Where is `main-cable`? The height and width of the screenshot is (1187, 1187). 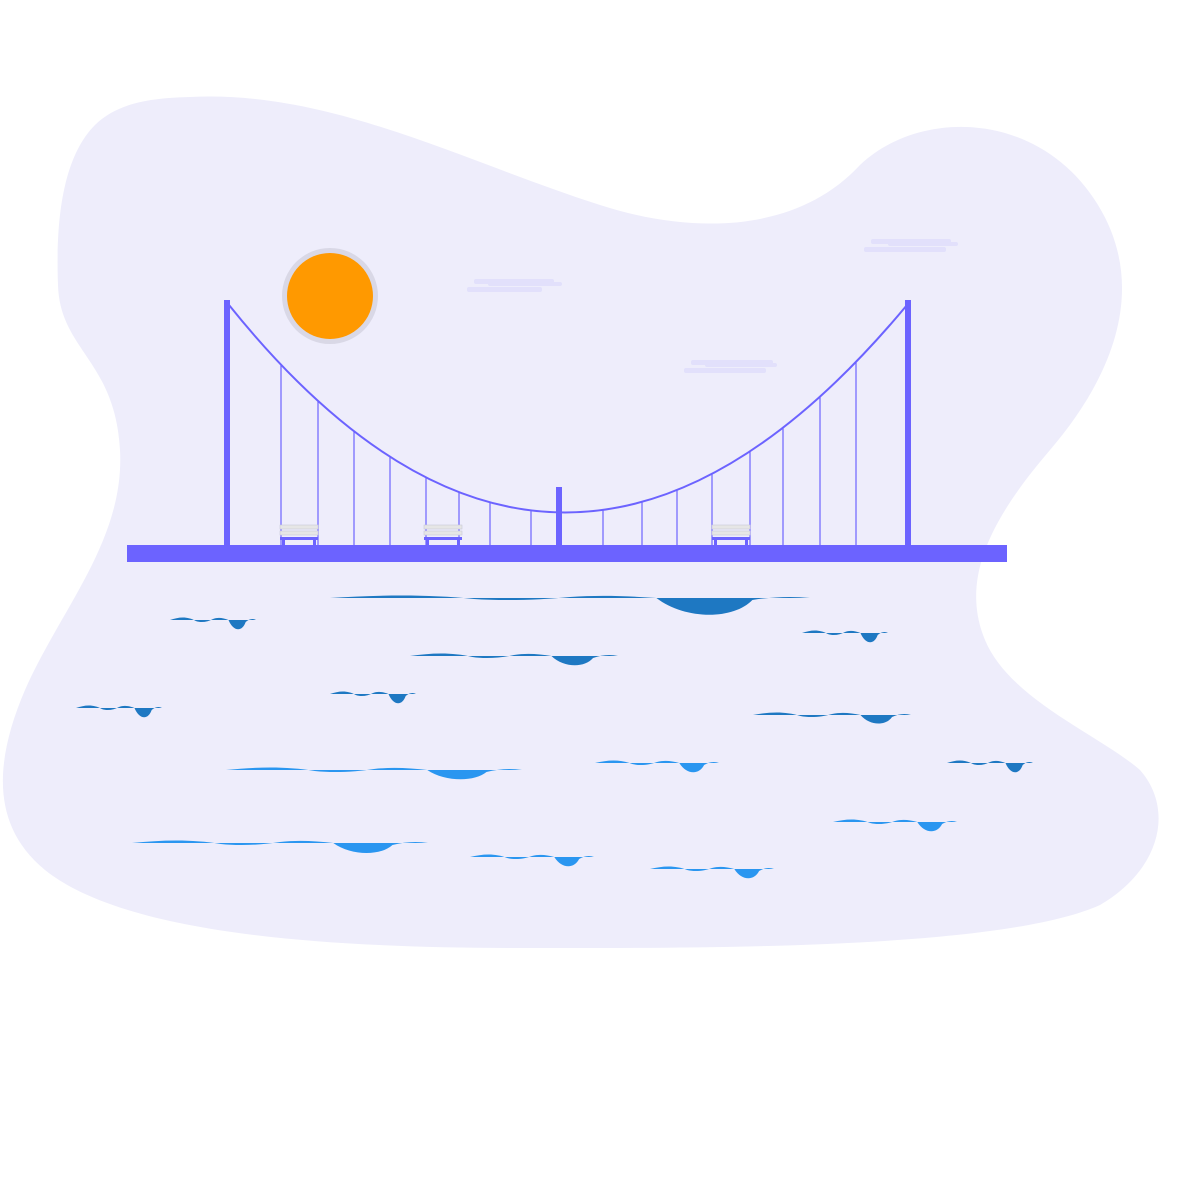 main-cable is located at coordinates (568, 409).